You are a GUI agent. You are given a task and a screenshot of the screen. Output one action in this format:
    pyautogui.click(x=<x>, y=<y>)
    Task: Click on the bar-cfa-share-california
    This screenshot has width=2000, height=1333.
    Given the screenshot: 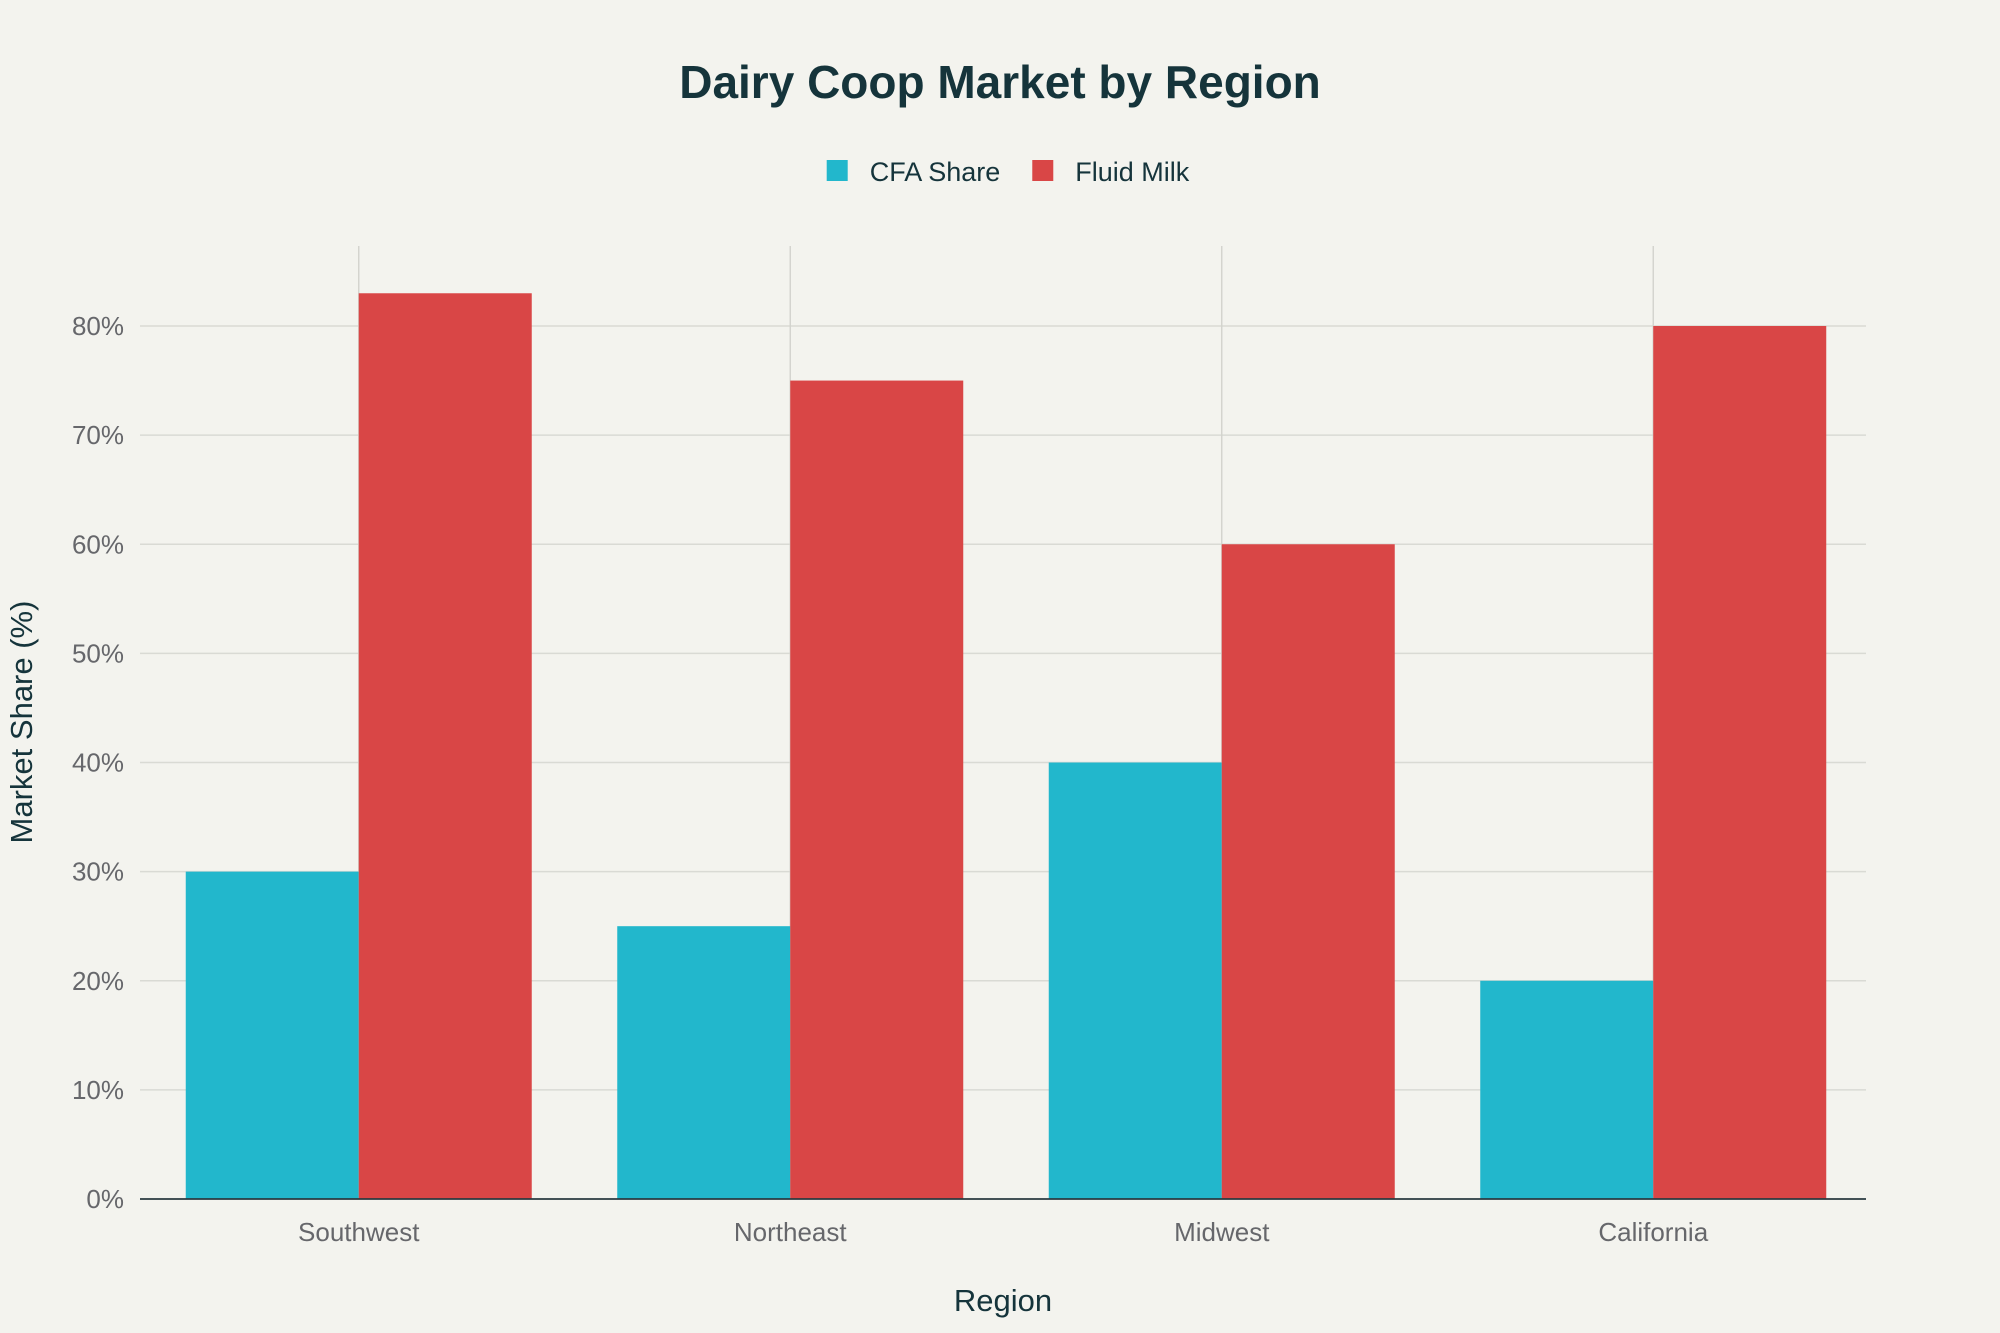 What is the action you would take?
    pyautogui.click(x=1567, y=1089)
    